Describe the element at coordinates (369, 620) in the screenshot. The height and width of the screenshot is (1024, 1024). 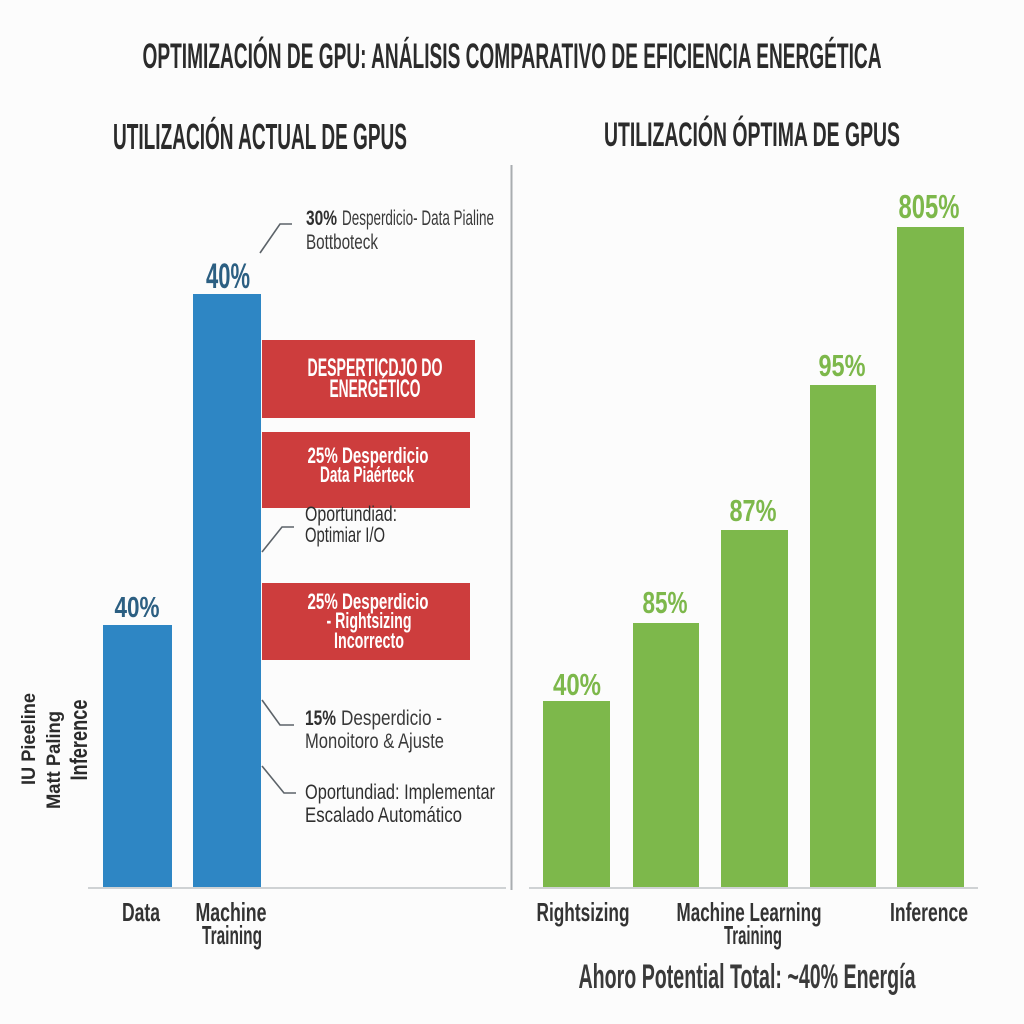
I see `svg-text: - Rightsizing` at that location.